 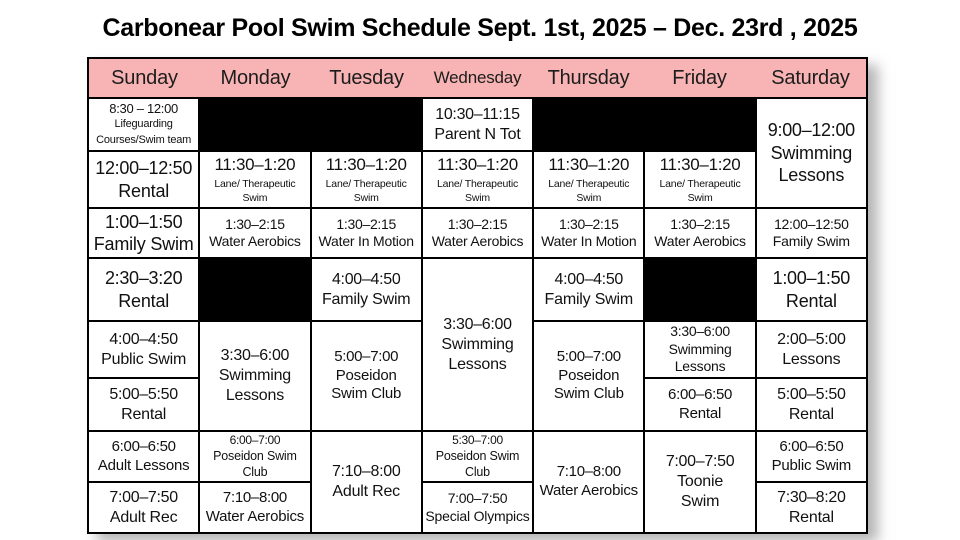 I want to click on schedule-cell-tuesday-r4: 4:00–4:50 Family Swim, so click(x=366, y=289).